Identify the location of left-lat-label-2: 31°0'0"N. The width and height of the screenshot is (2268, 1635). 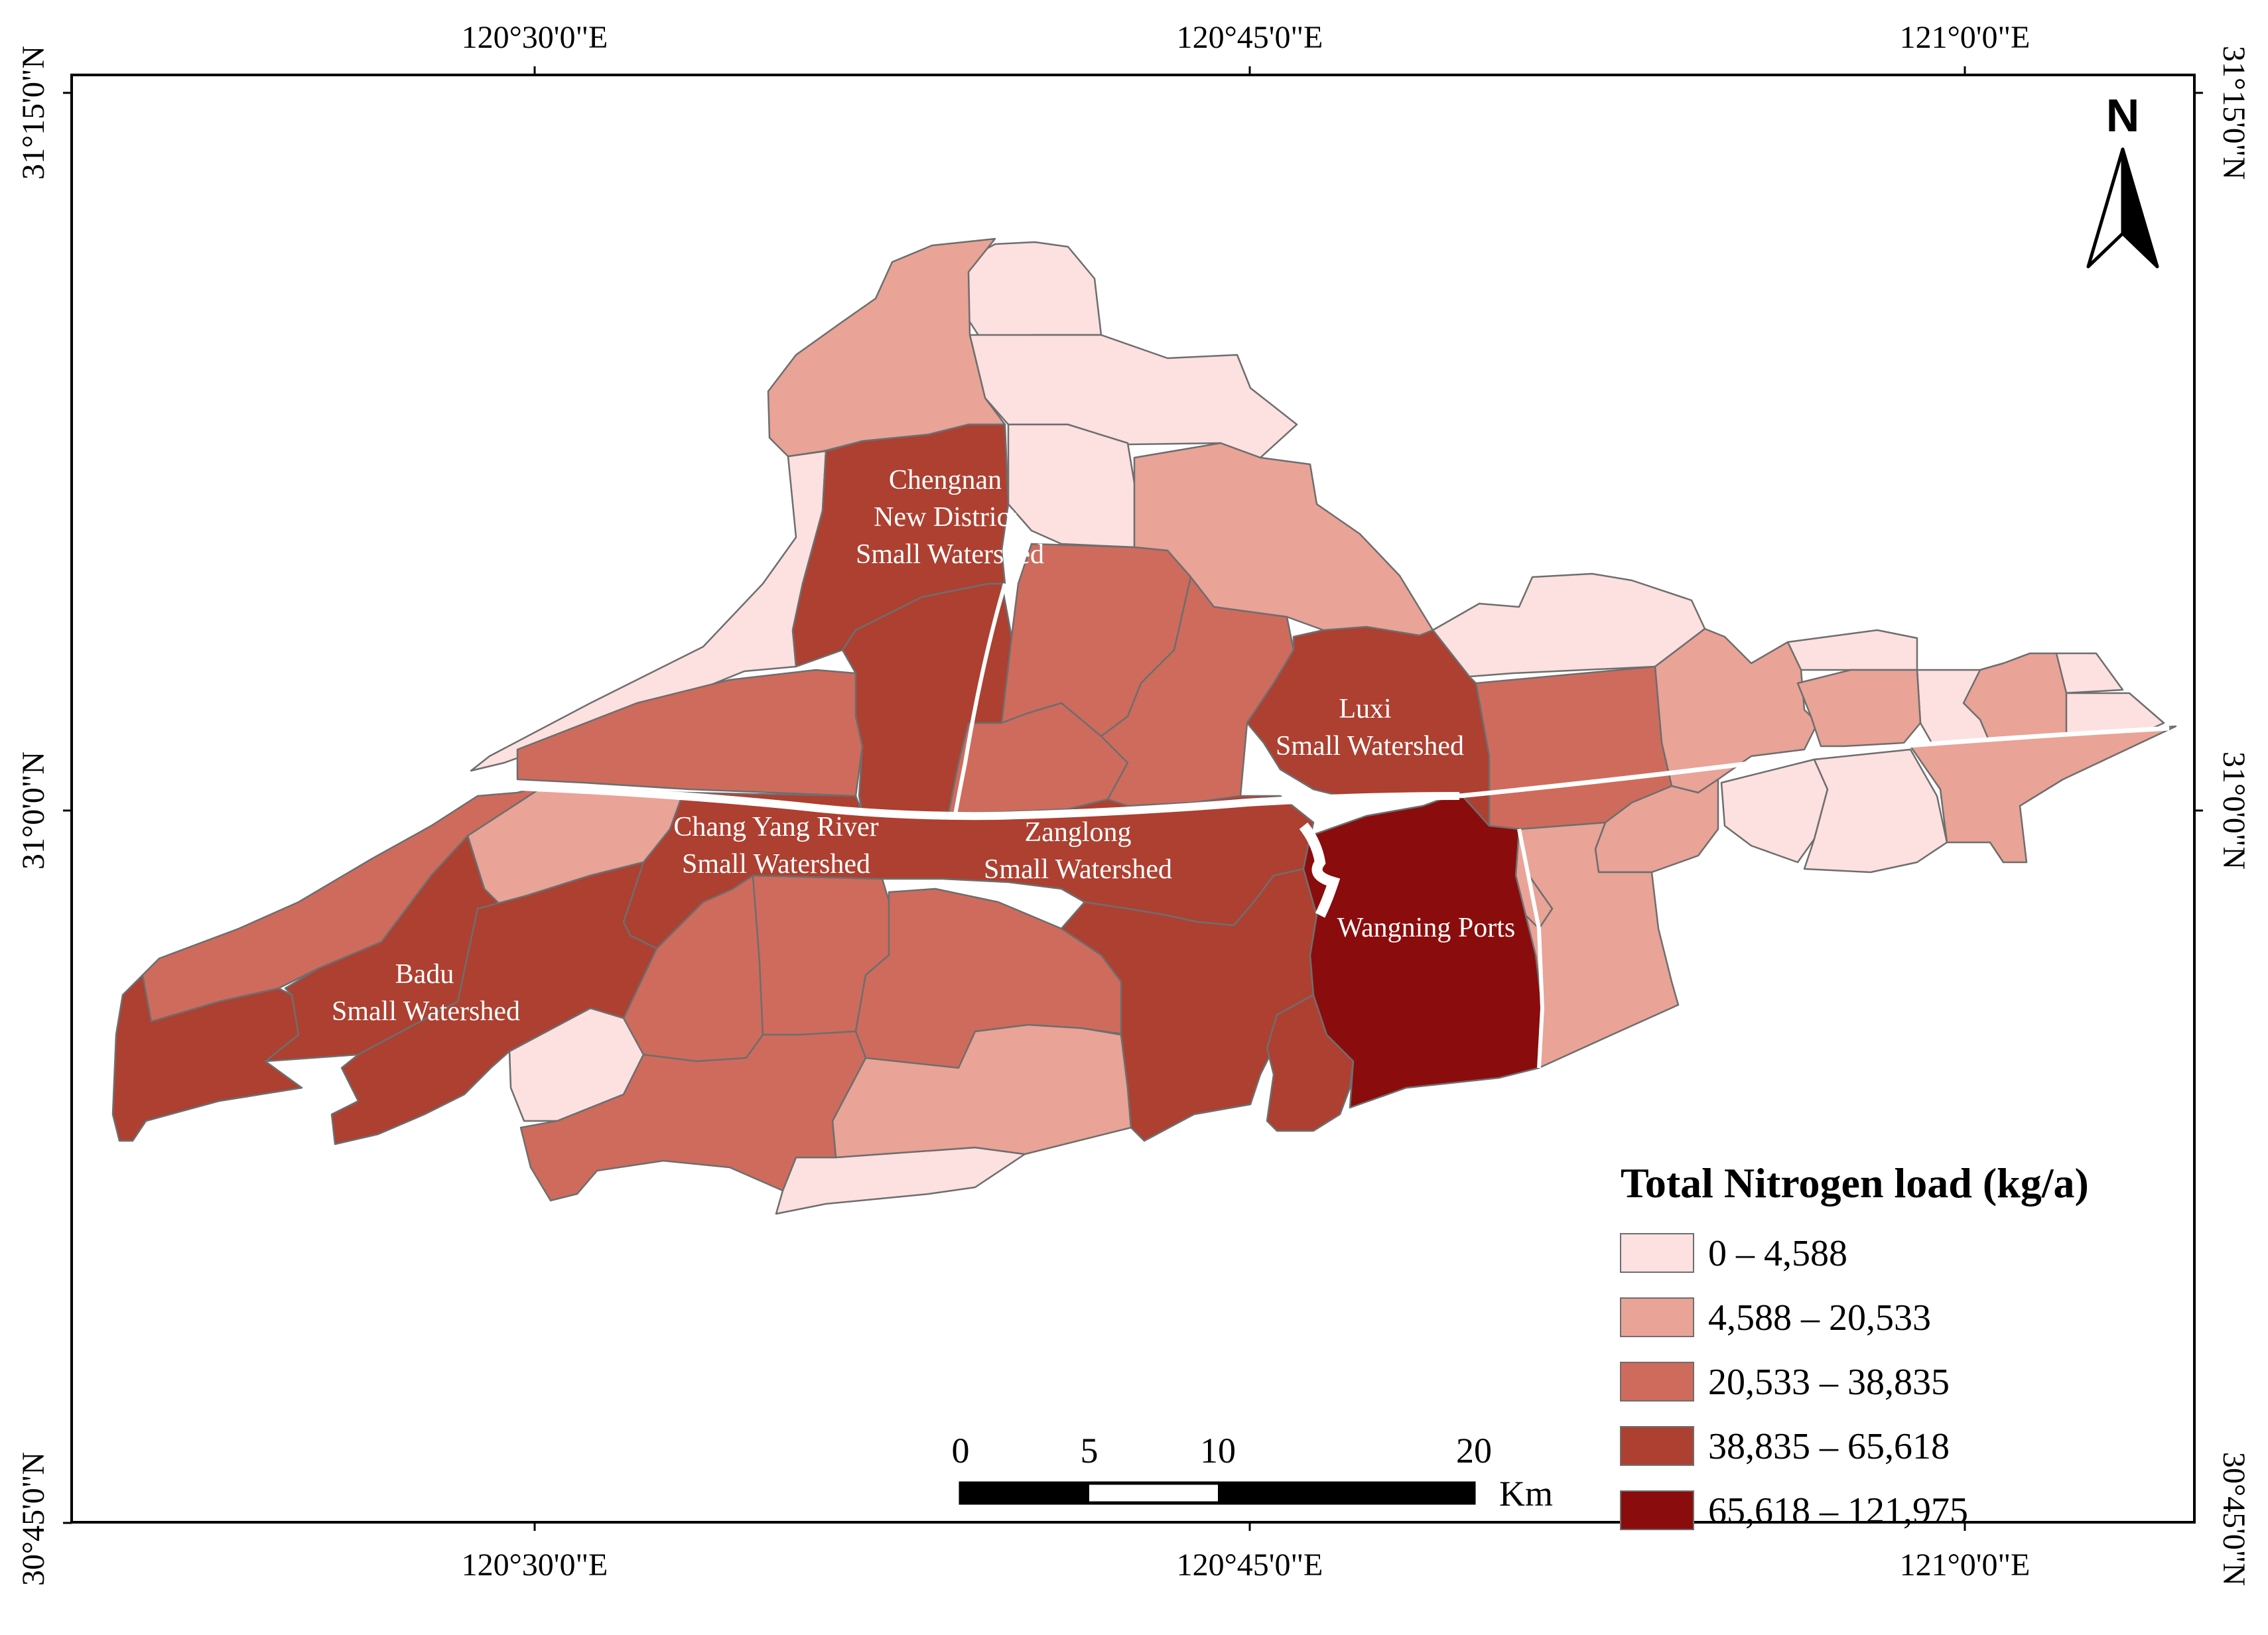
(34, 811).